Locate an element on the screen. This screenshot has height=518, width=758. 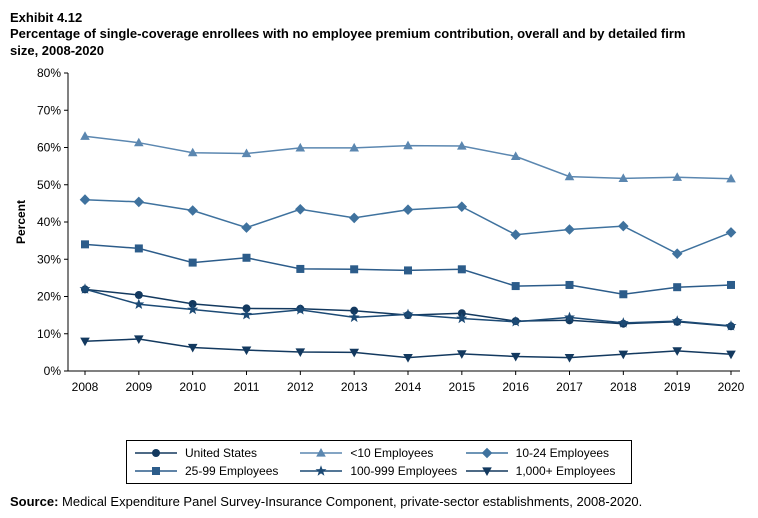
legend-item-3: 25-99 Employees is located at coordinates (213, 471).